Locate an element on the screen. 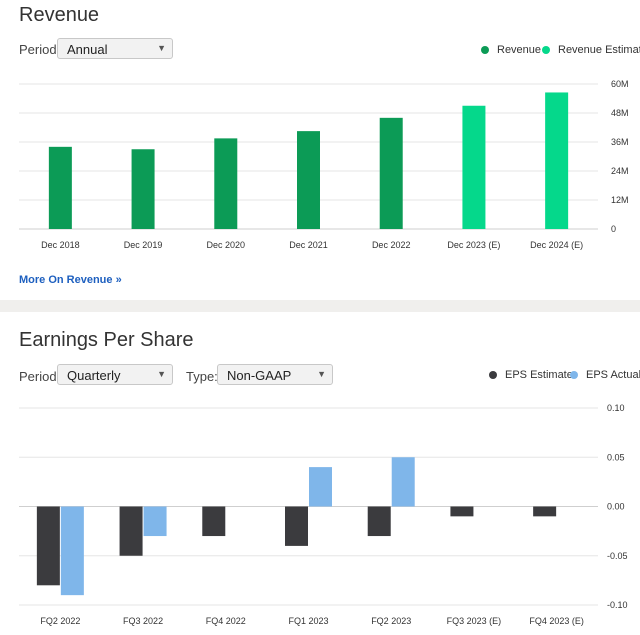 The width and height of the screenshot is (640, 635). more-on-revenue-link: More On Revenue » is located at coordinates (70, 280).